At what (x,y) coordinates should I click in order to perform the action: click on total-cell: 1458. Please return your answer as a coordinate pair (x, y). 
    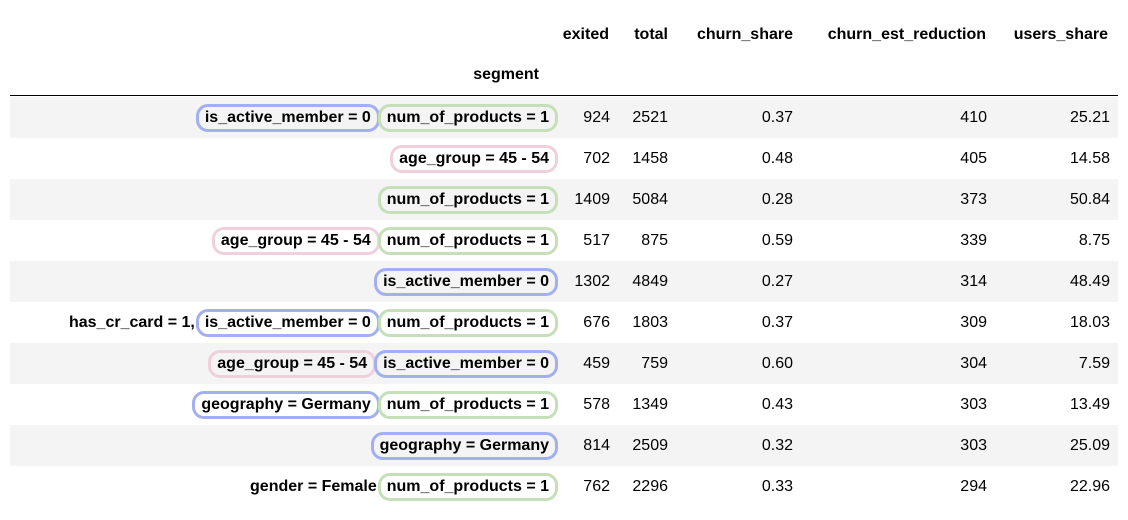
    Looking at the image, I should click on (650, 158).